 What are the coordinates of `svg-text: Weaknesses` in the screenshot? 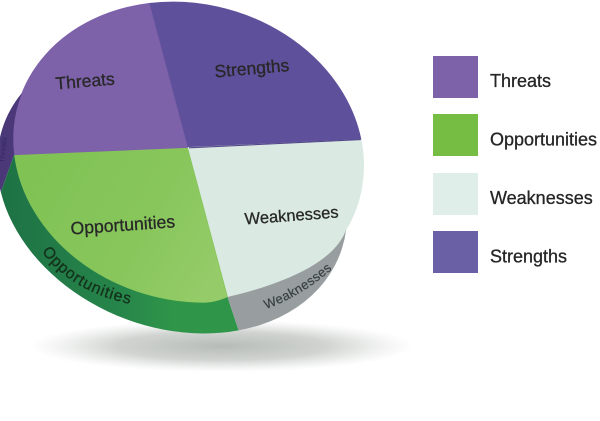 It's located at (541, 198).